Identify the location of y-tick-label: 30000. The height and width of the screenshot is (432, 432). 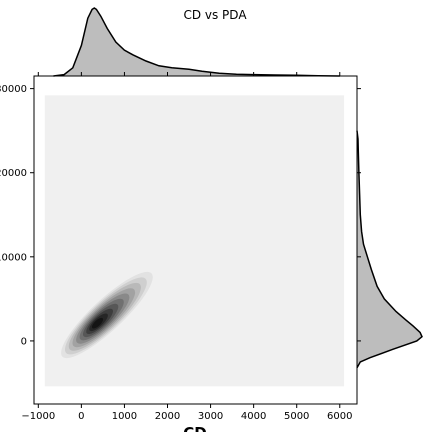
(13, 89).